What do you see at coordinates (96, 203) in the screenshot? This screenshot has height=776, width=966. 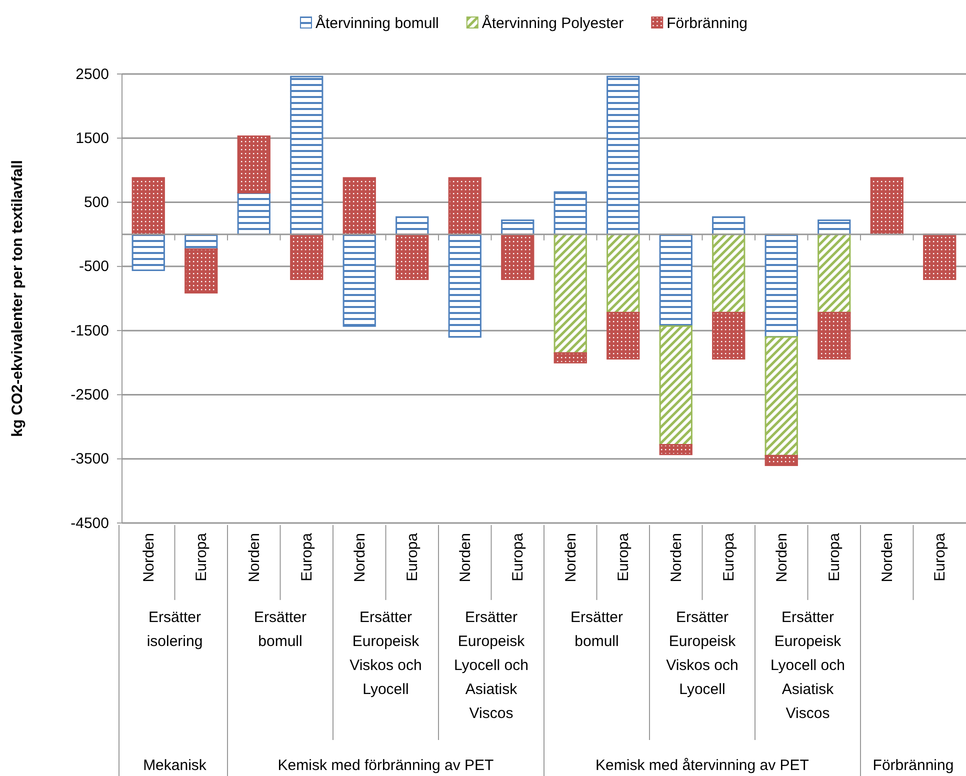 I see `y-tick-label: 500` at bounding box center [96, 203].